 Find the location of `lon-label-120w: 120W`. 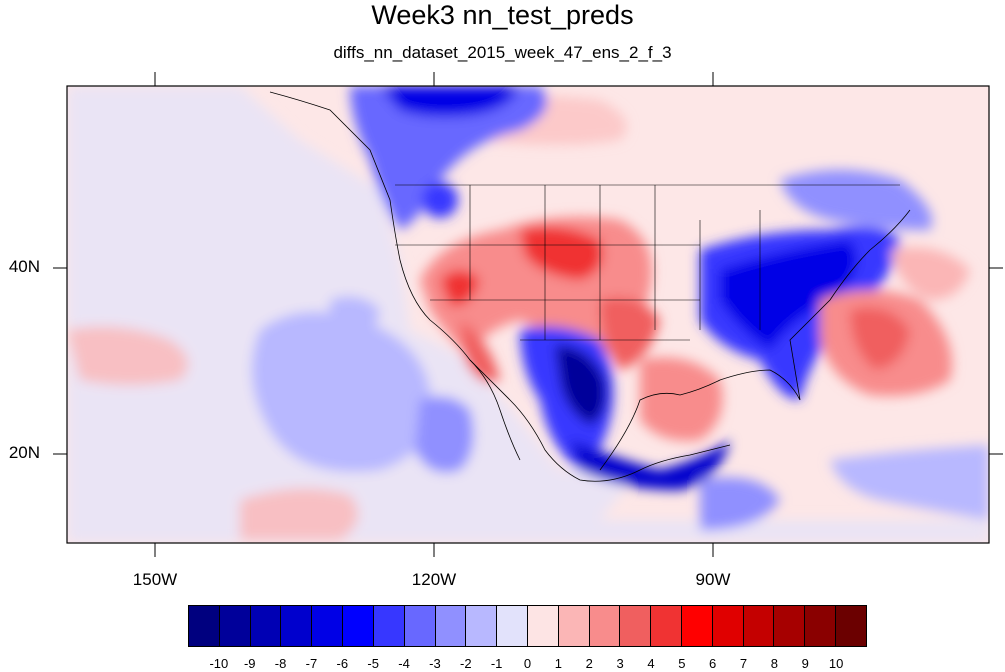

lon-label-120w: 120W is located at coordinates (434, 579).